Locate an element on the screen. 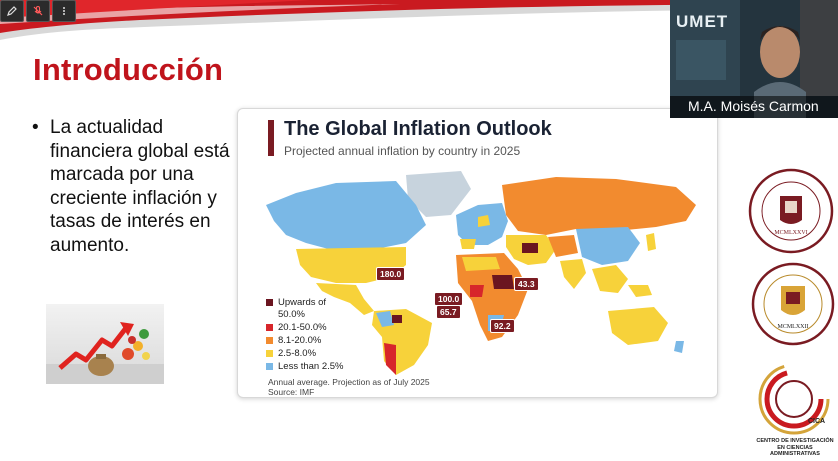  speaker-name: M.A. Moisés Carmon is located at coordinates (753, 106).